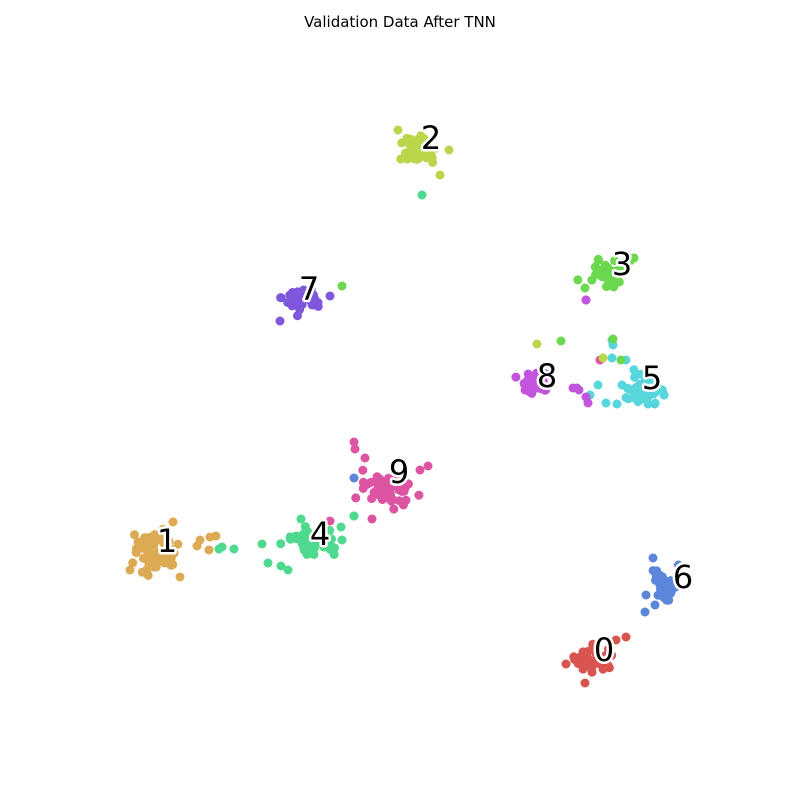 This screenshot has height=800, width=800. I want to click on cluster-label-0: 0, so click(604, 650).